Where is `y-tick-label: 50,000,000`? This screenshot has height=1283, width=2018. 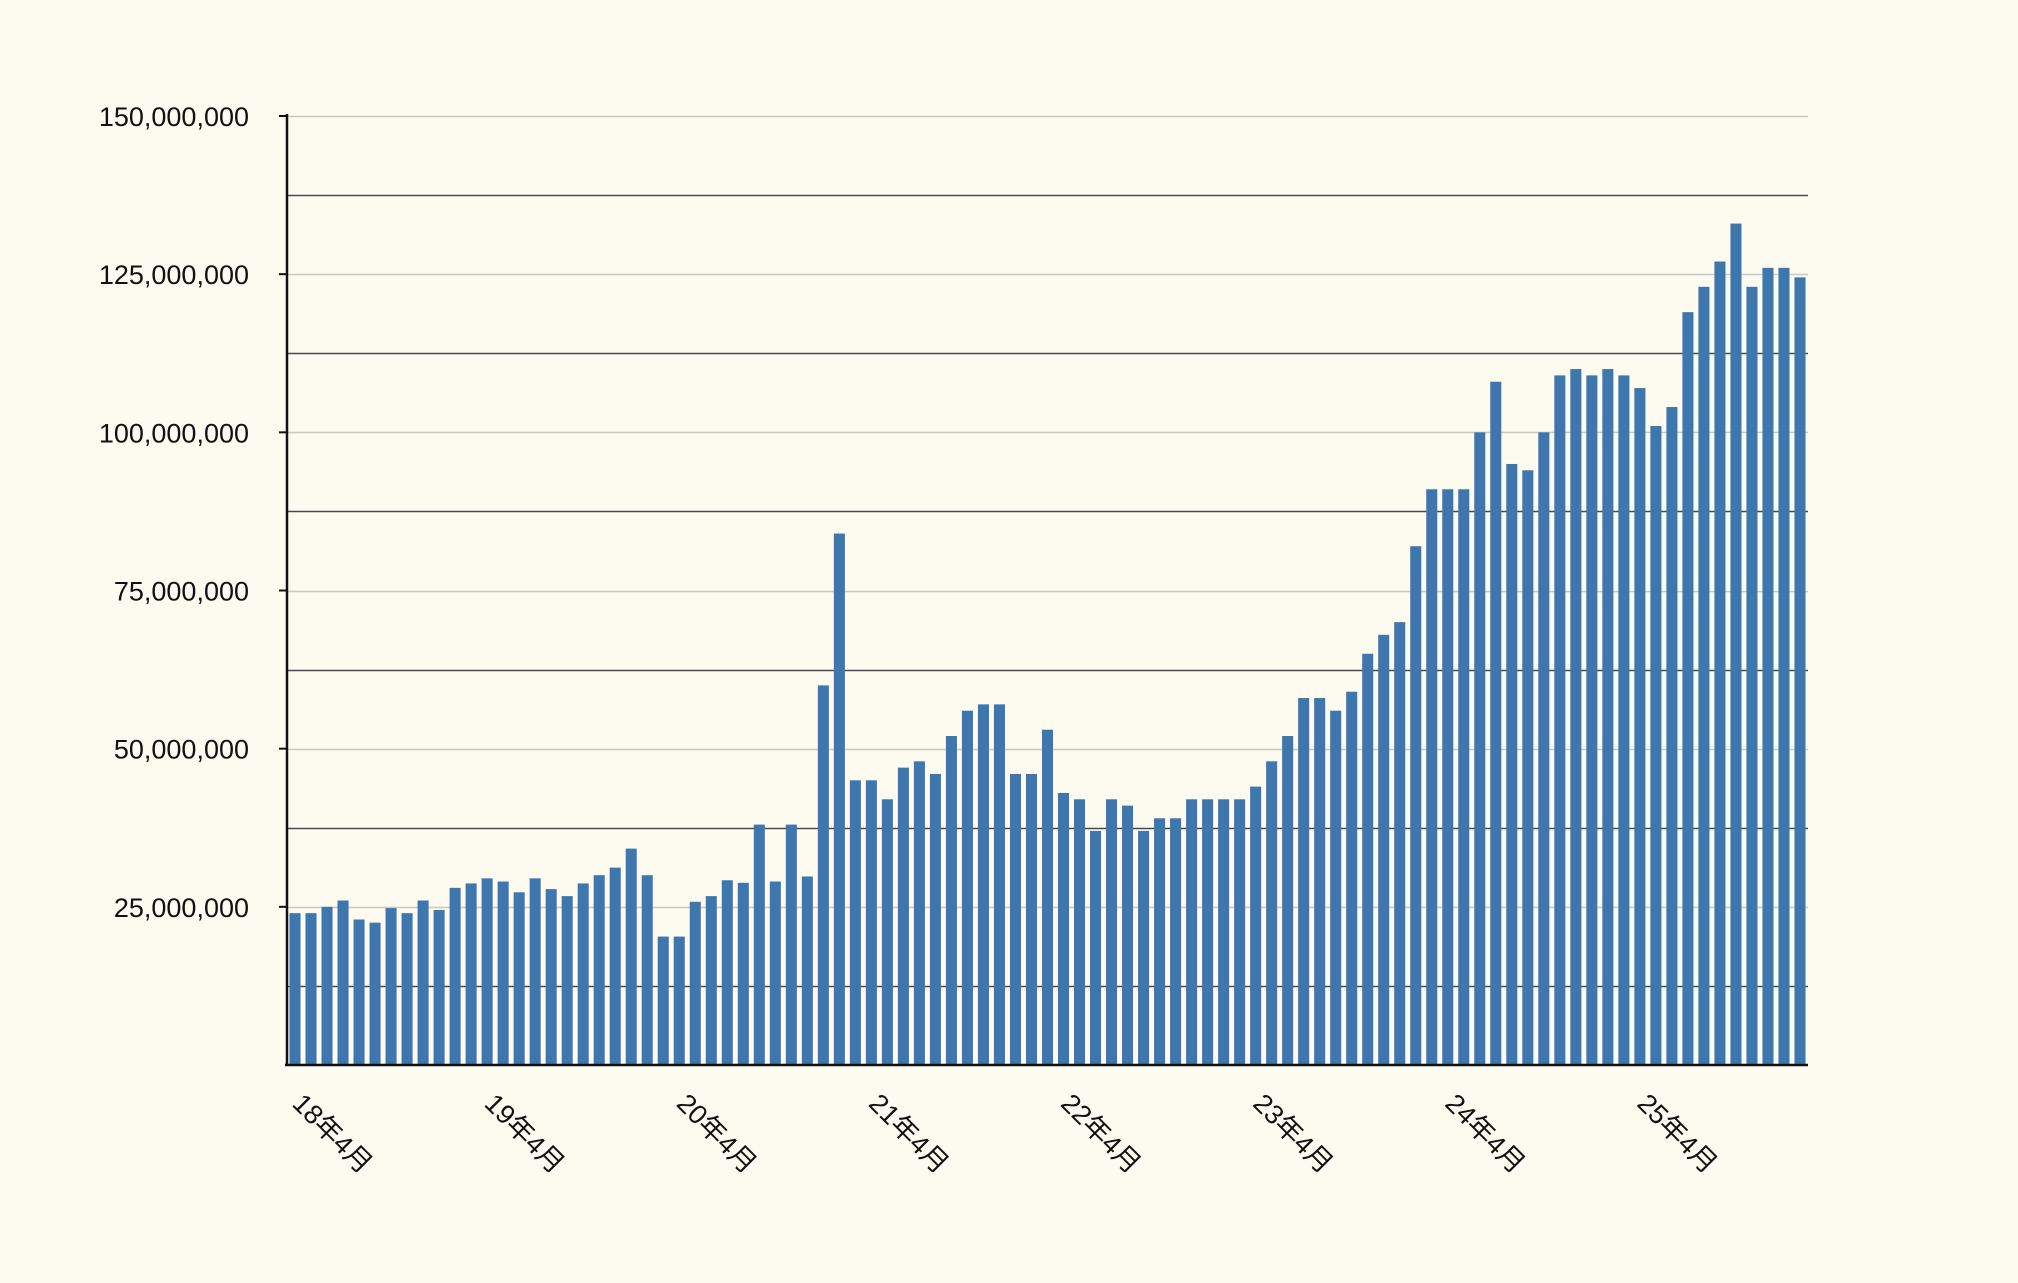
y-tick-label: 50,000,000 is located at coordinates (181, 750).